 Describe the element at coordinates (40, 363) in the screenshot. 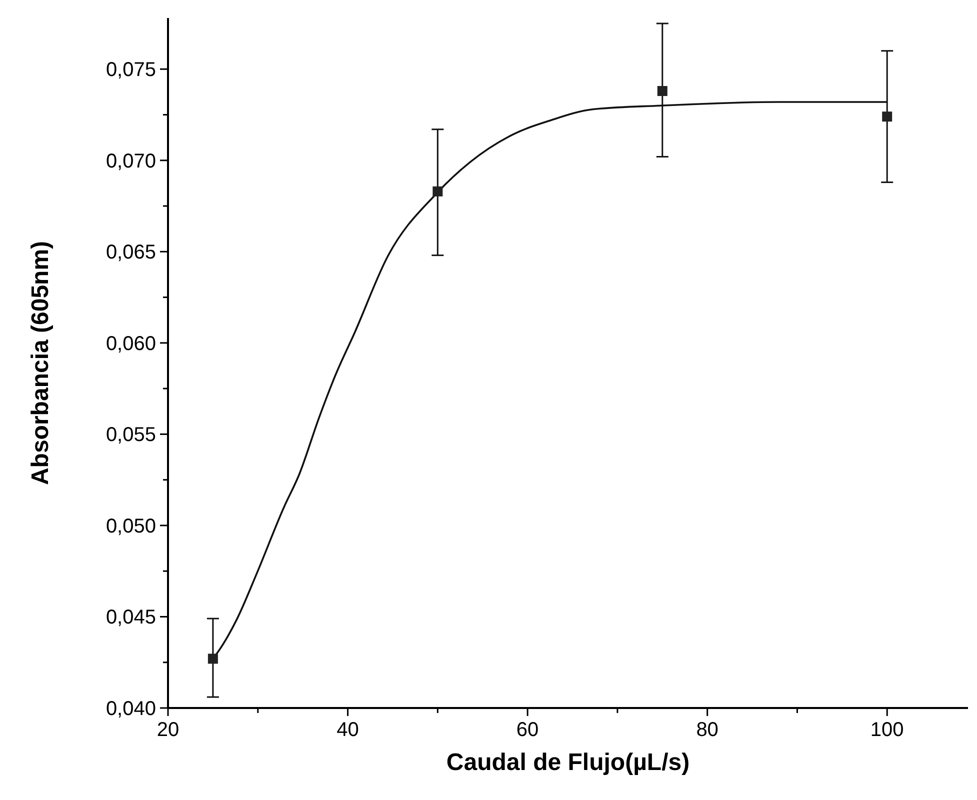

I see `y-axis-title: Absorbancia (605nm)` at that location.